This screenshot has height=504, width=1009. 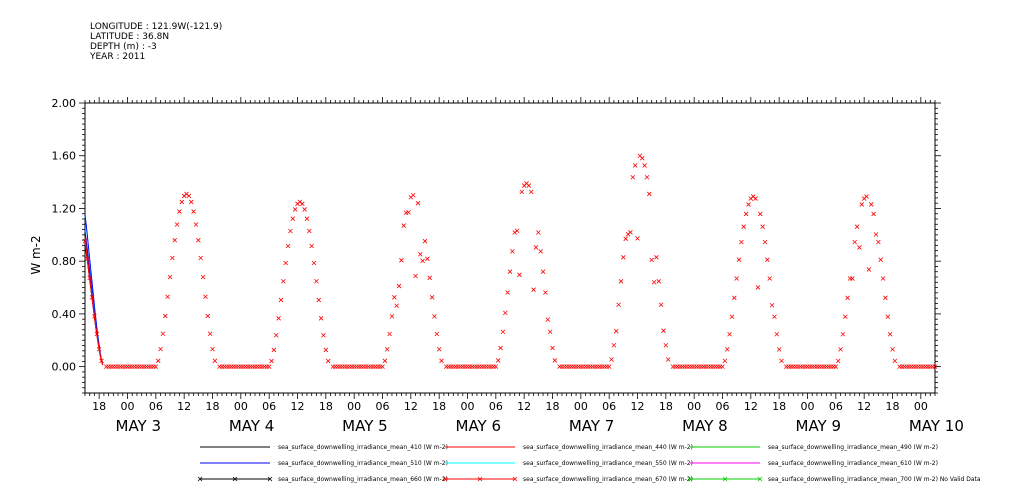 I want to click on longitude-text: LONGITUDE : 121.9W(-121.9), so click(x=156, y=27).